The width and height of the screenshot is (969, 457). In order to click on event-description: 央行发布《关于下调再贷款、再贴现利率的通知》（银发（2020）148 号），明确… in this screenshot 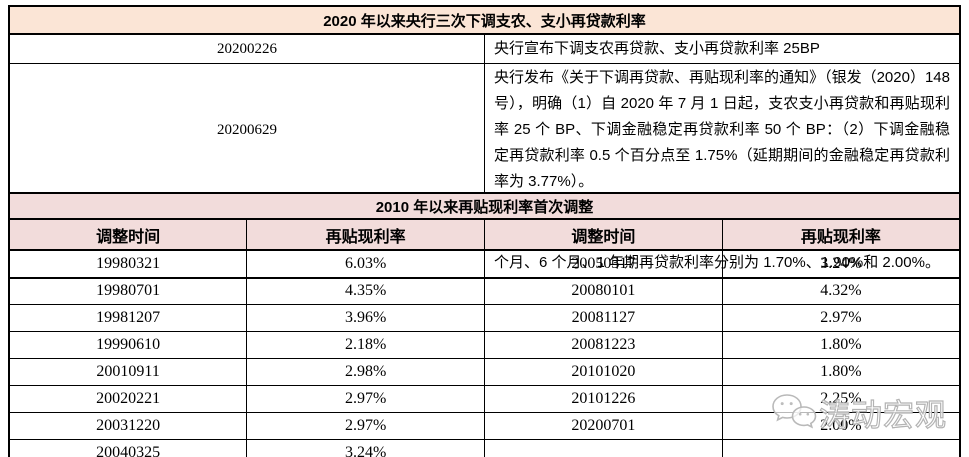, I will do `click(722, 130)`.